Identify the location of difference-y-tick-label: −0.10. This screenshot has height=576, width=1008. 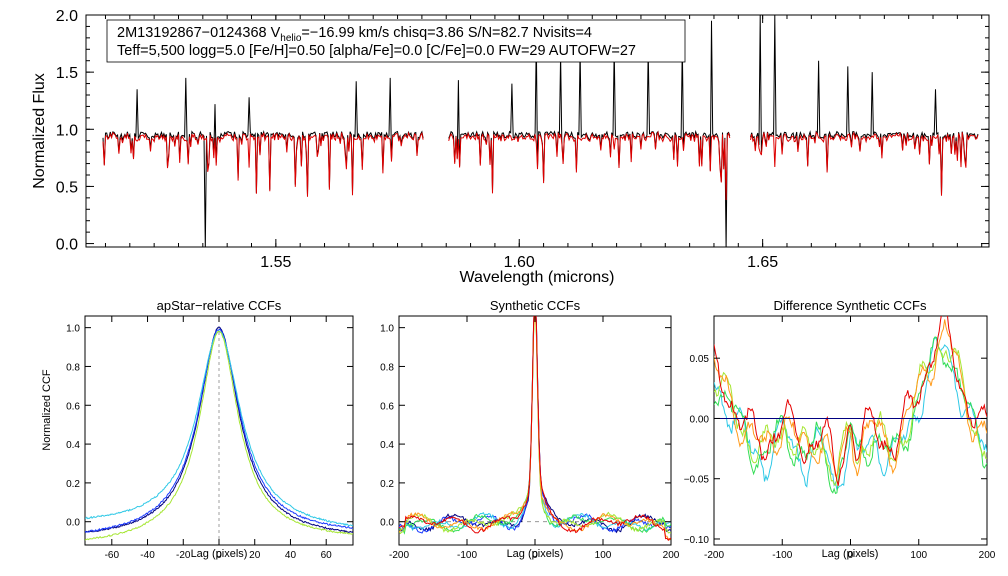
(697, 540).